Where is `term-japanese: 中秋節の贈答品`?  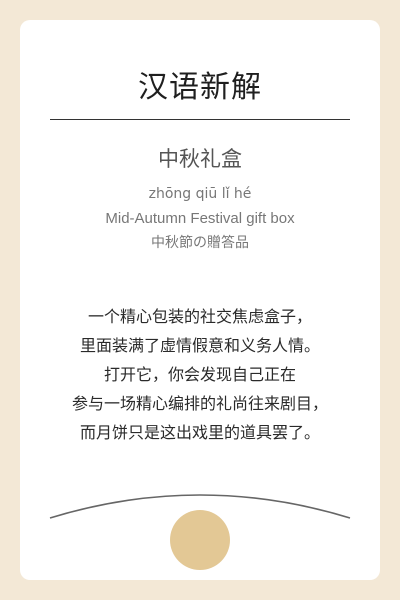 term-japanese: 中秋節の贈答品 is located at coordinates (200, 243).